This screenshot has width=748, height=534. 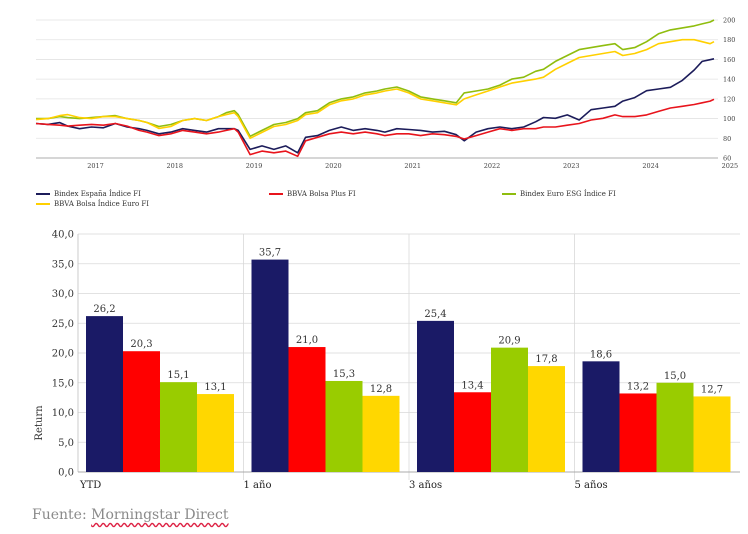 What do you see at coordinates (729, 21) in the screenshot?
I see `y-tick-label: 200` at bounding box center [729, 21].